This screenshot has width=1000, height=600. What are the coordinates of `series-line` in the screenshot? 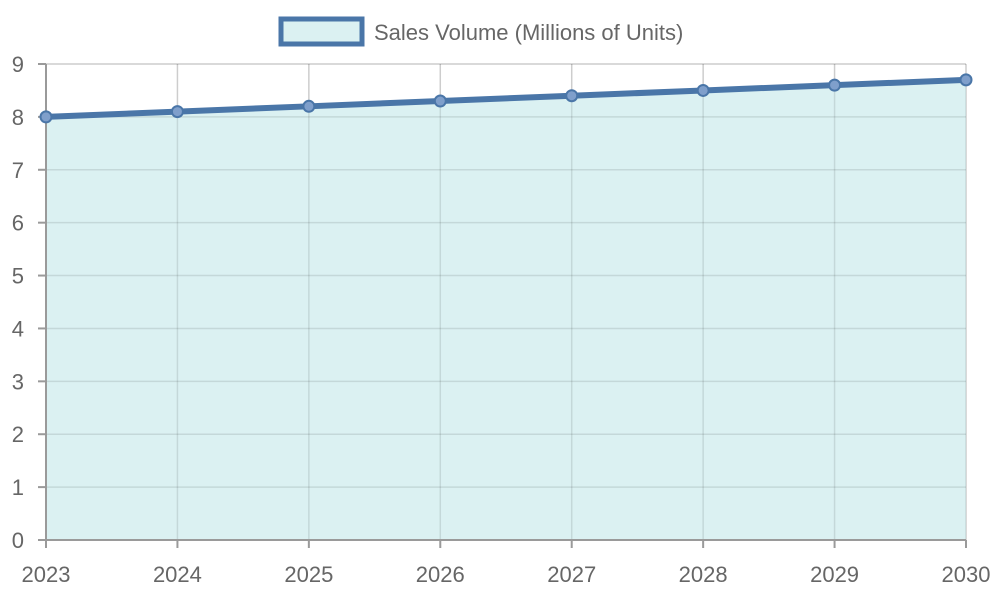 It's located at (506, 98).